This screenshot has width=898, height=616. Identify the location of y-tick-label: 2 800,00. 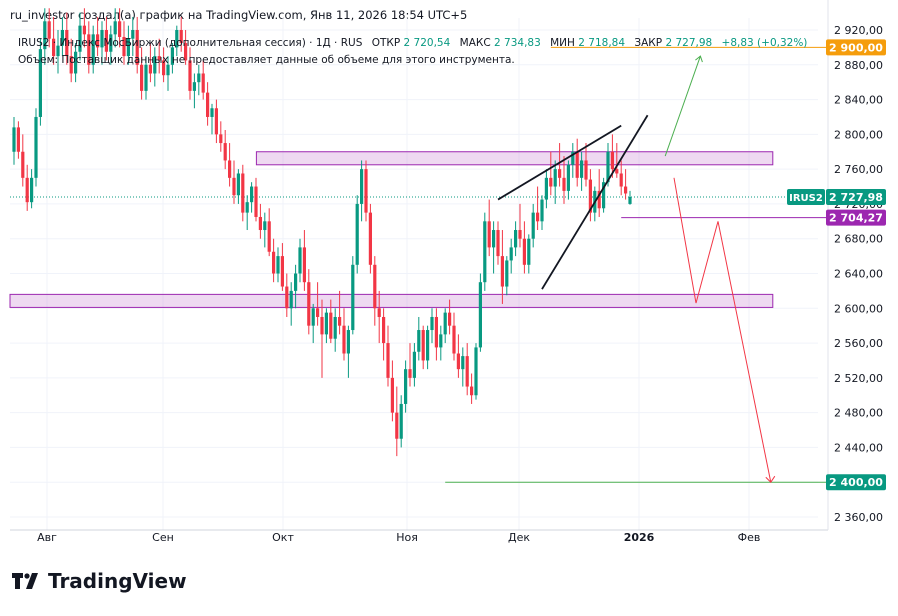
(858, 134).